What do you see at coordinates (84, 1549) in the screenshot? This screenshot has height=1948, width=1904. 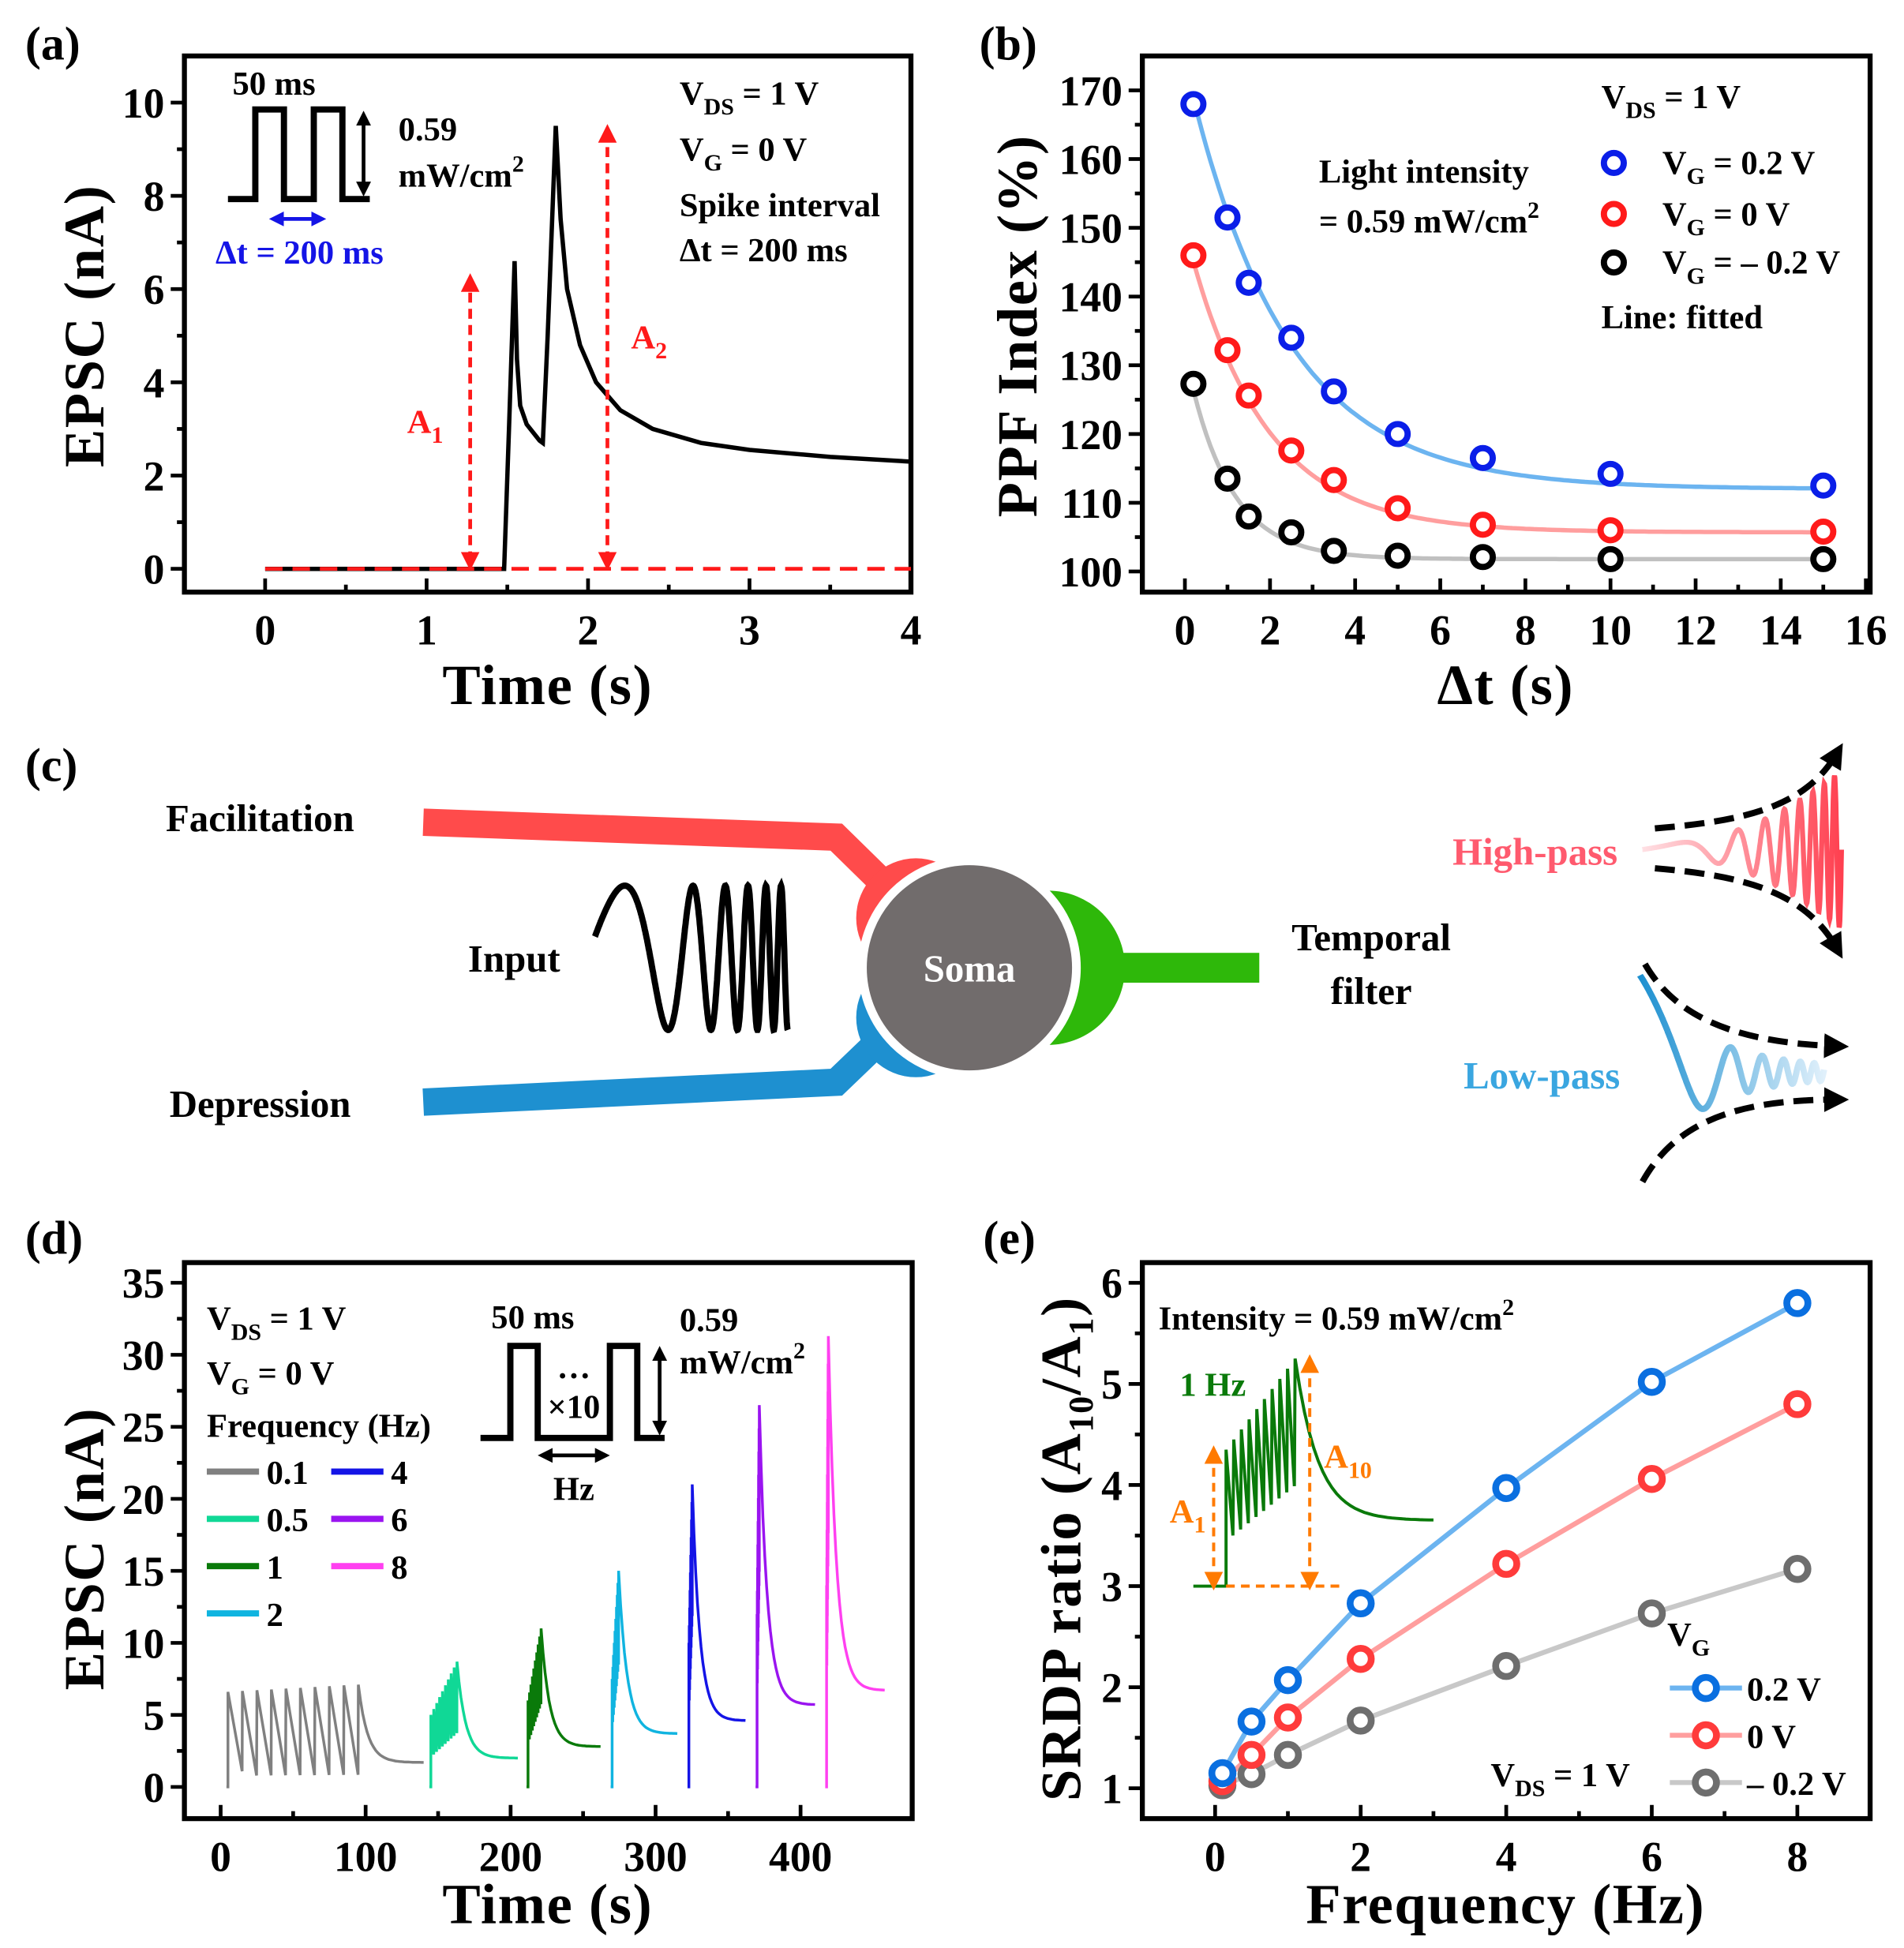 I see `chart-d-ylabel: EPSC (nA)` at bounding box center [84, 1549].